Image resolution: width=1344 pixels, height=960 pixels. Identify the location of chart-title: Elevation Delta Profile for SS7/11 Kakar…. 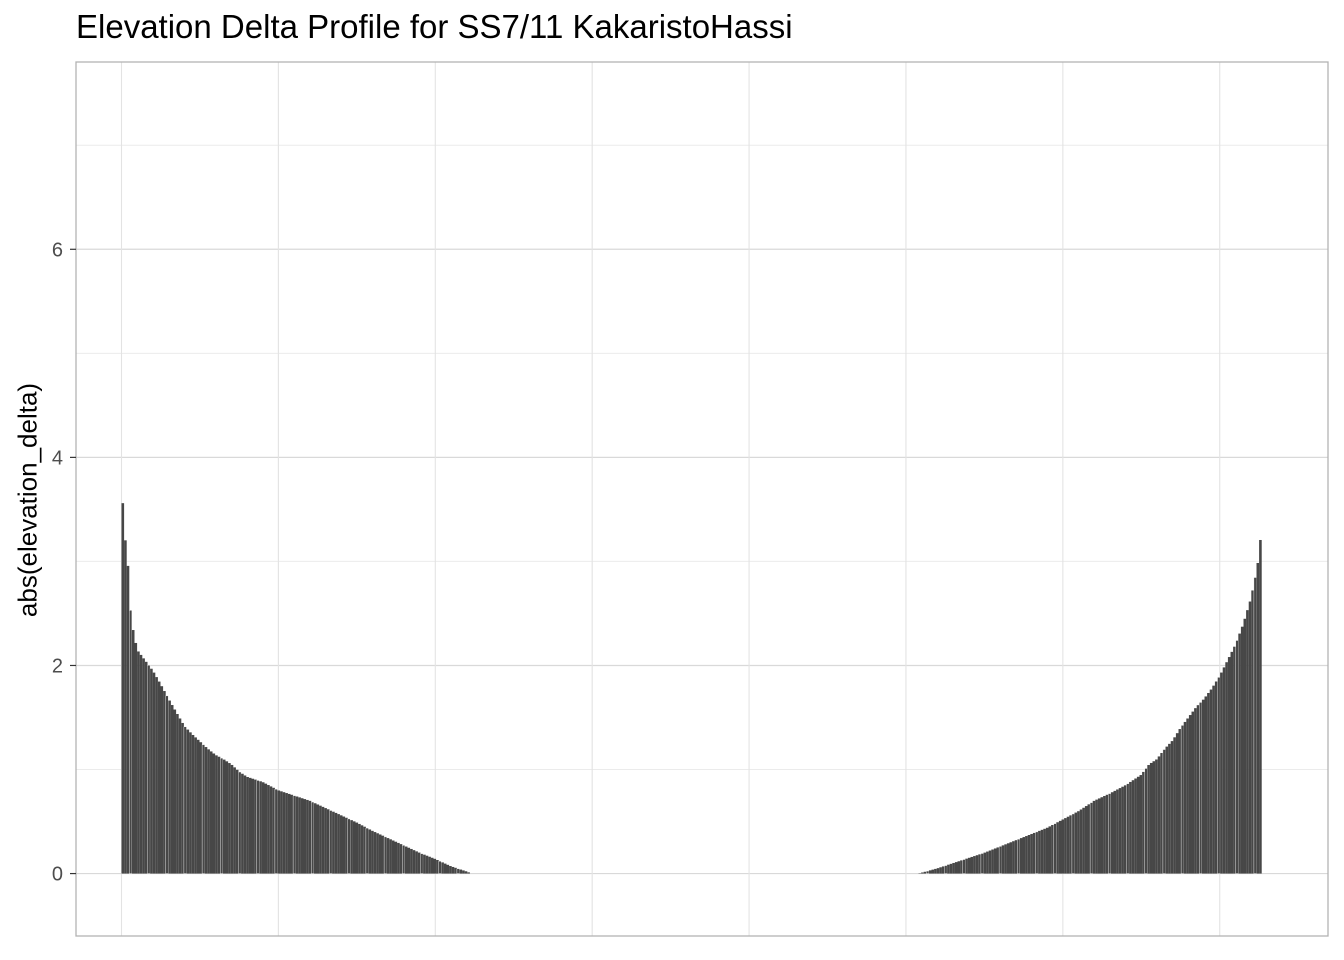
(434, 26).